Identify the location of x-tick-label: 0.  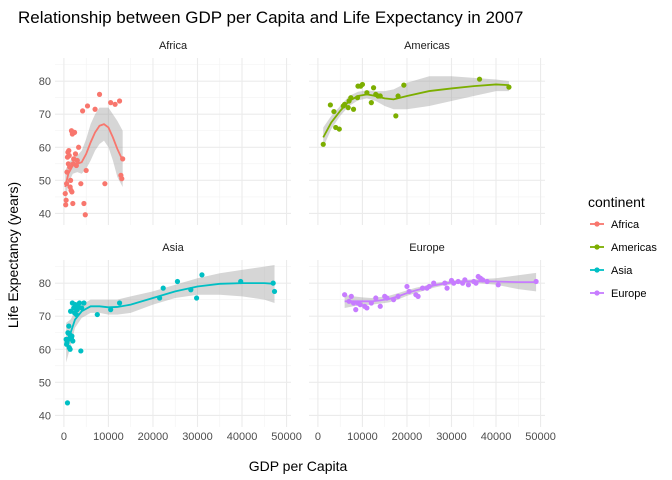
(64, 437).